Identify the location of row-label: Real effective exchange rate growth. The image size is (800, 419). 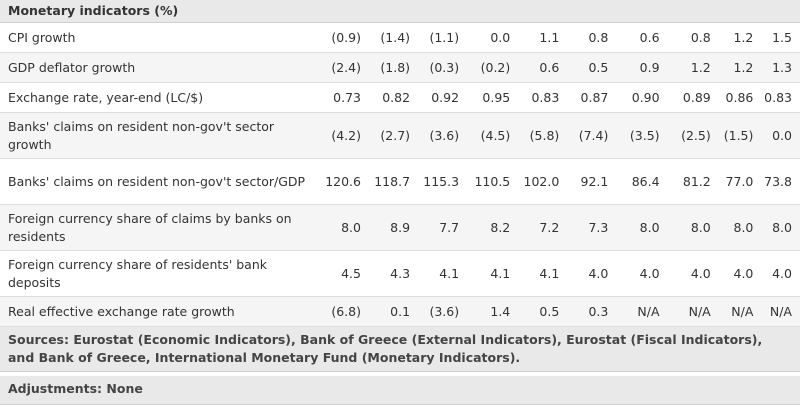
(159, 311).